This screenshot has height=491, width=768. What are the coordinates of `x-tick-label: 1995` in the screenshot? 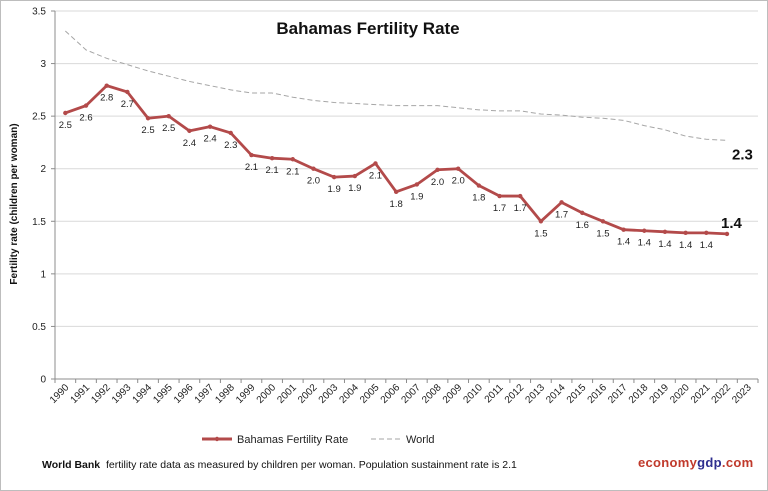 It's located at (163, 394).